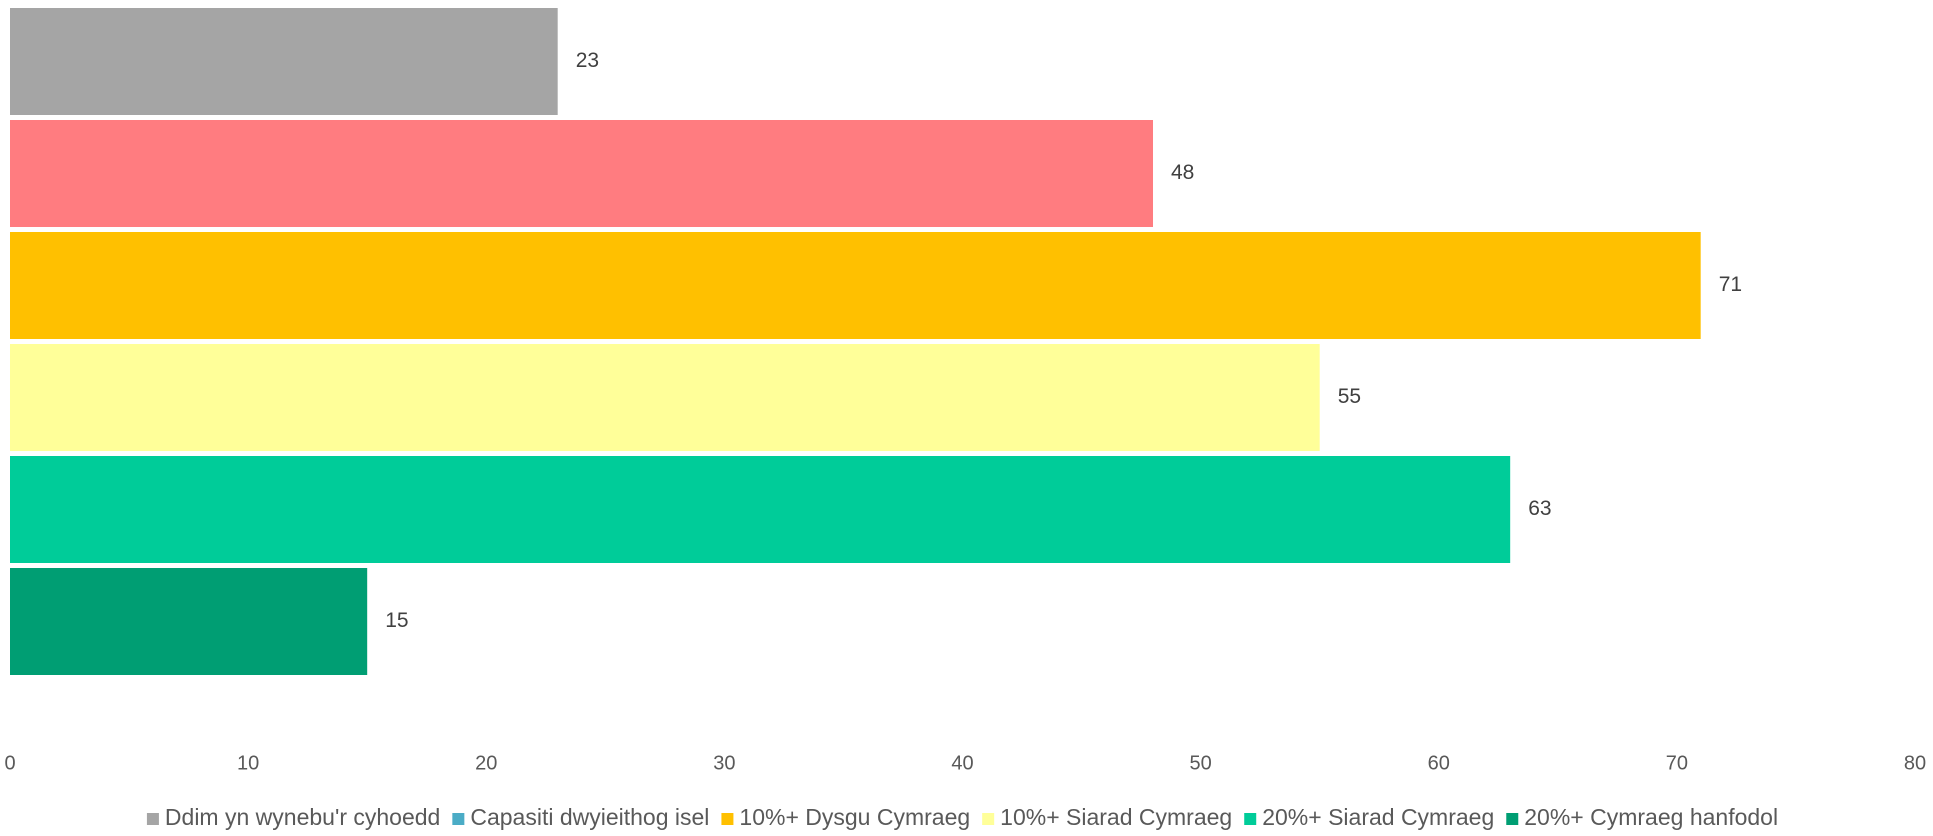 Image resolution: width=1933 pixels, height=836 pixels. What do you see at coordinates (1915, 763) in the screenshot?
I see `x-tick-label: 80` at bounding box center [1915, 763].